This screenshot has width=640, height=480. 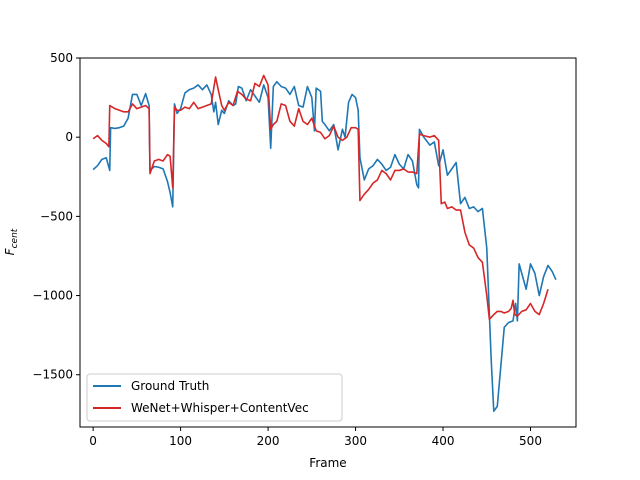 I want to click on y-axis-label: Fcent, so click(x=11, y=241).